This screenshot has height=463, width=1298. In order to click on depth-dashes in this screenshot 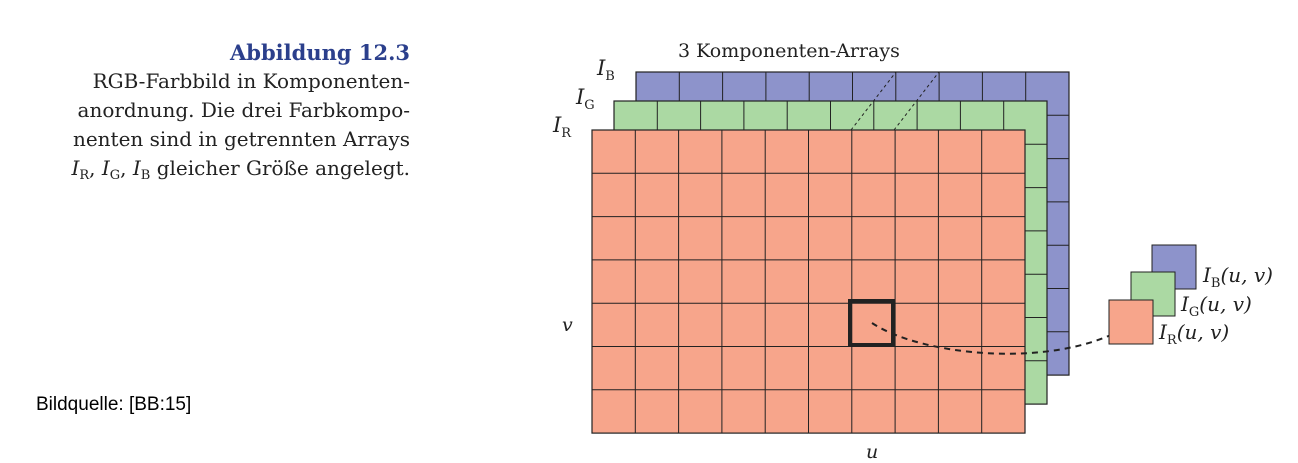, I will do `click(895, 101)`.